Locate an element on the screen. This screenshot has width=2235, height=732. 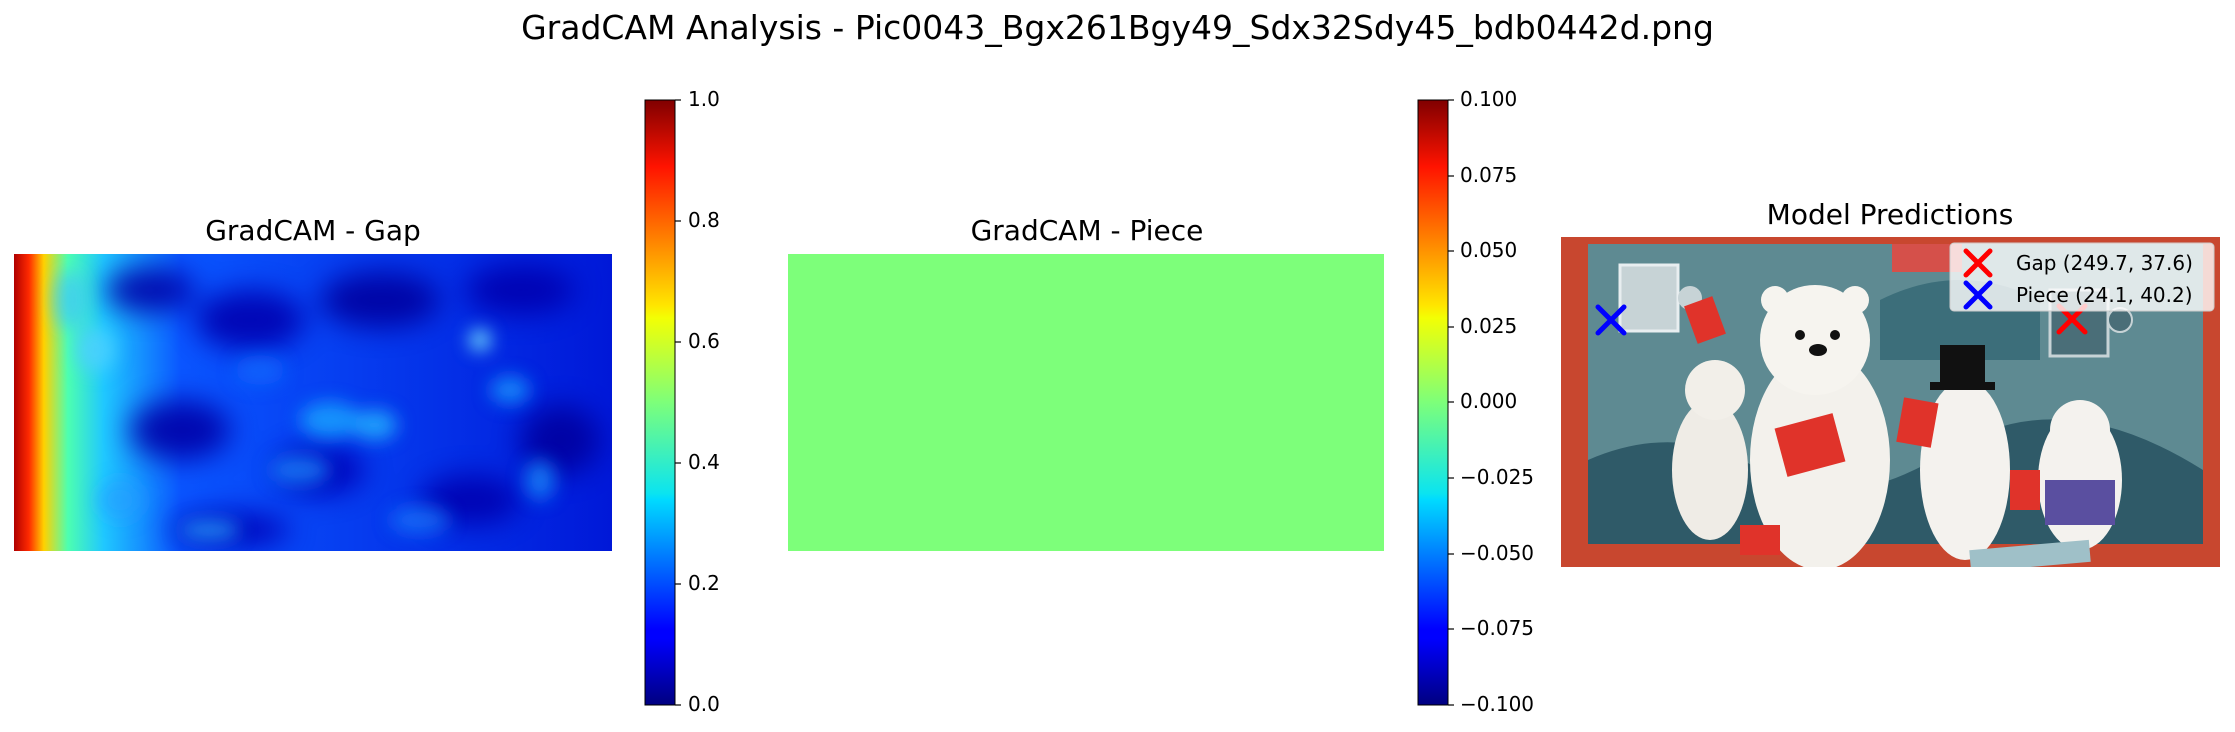
legend is located at coordinates (2082, 277).